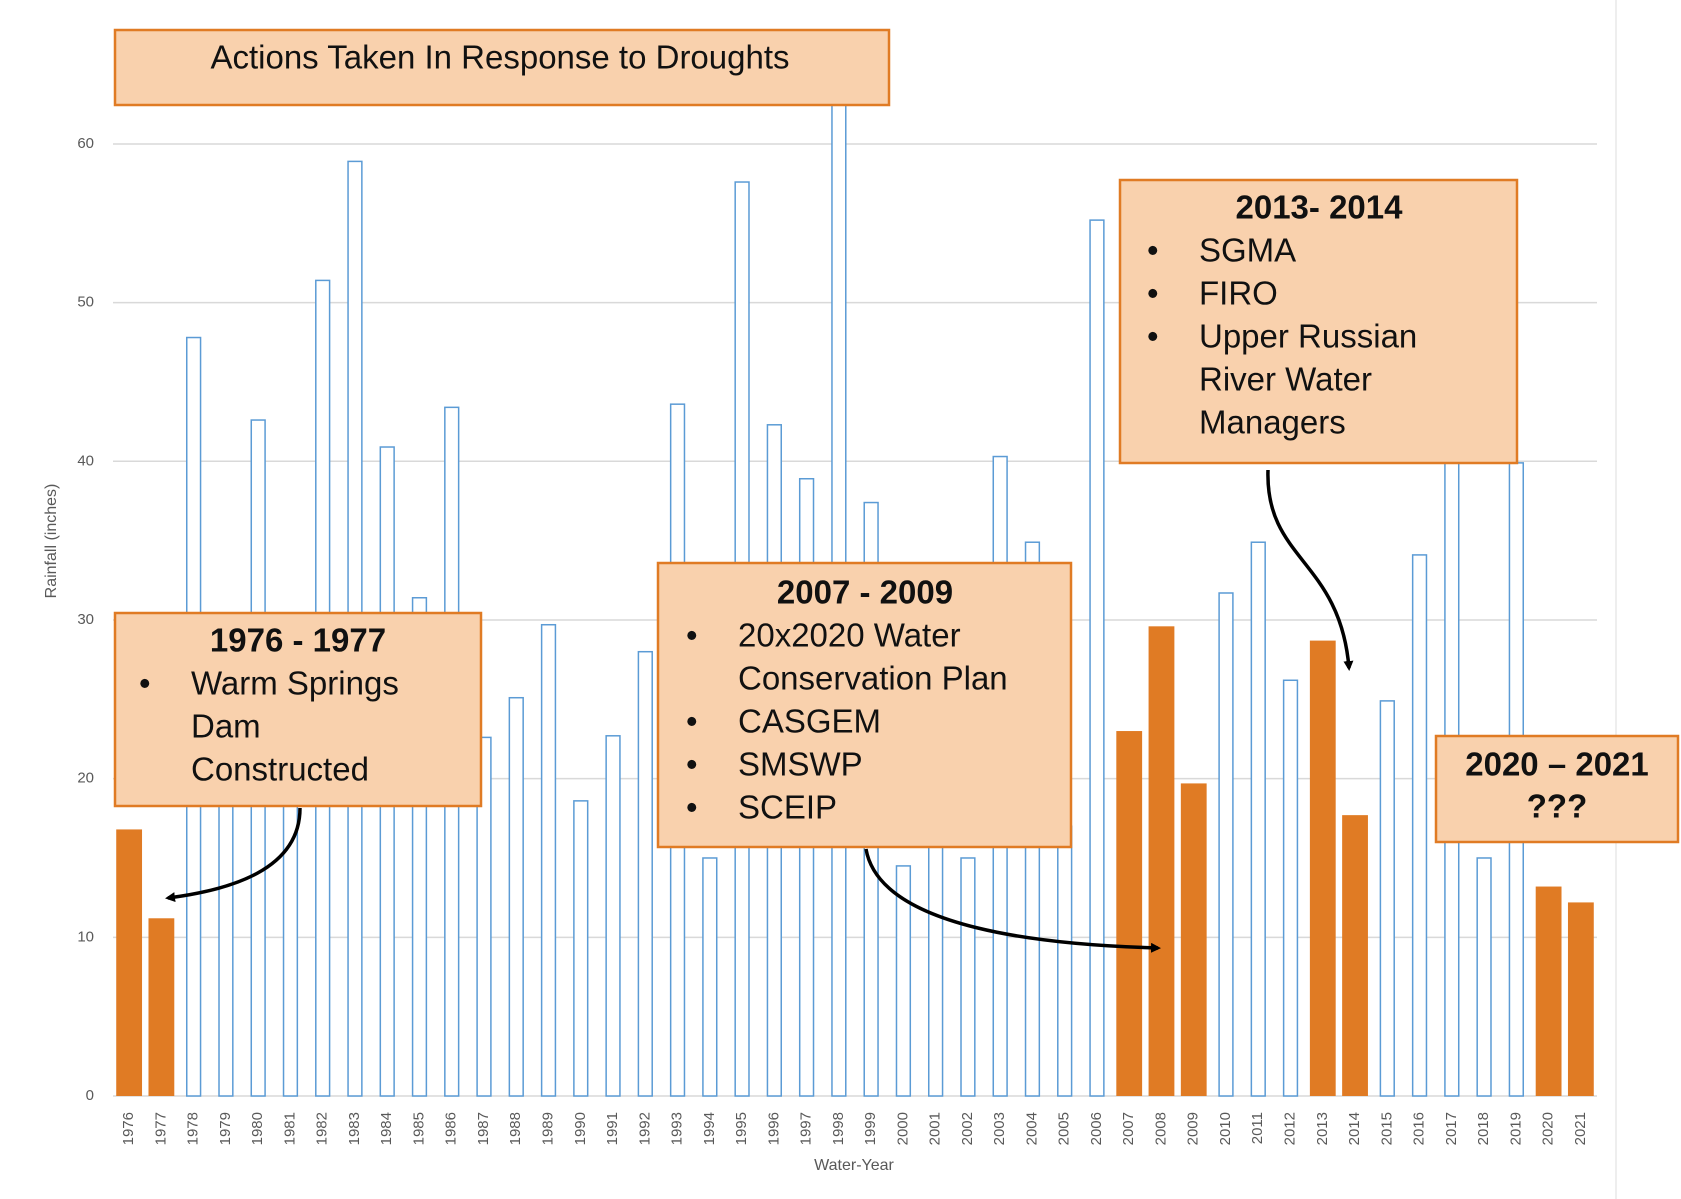  What do you see at coordinates (1285, 379) in the screenshot?
I see `annotation-item: River Water` at bounding box center [1285, 379].